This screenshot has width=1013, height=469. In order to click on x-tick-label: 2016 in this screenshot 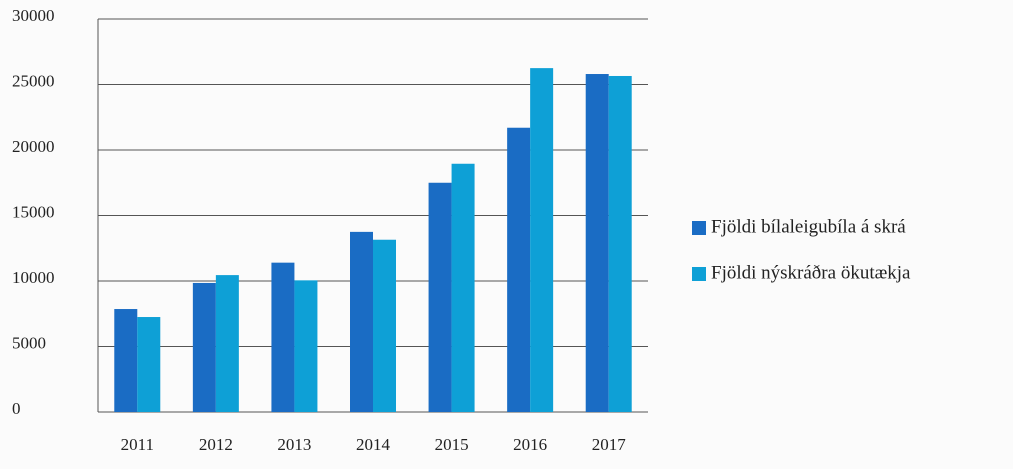, I will do `click(530, 444)`.